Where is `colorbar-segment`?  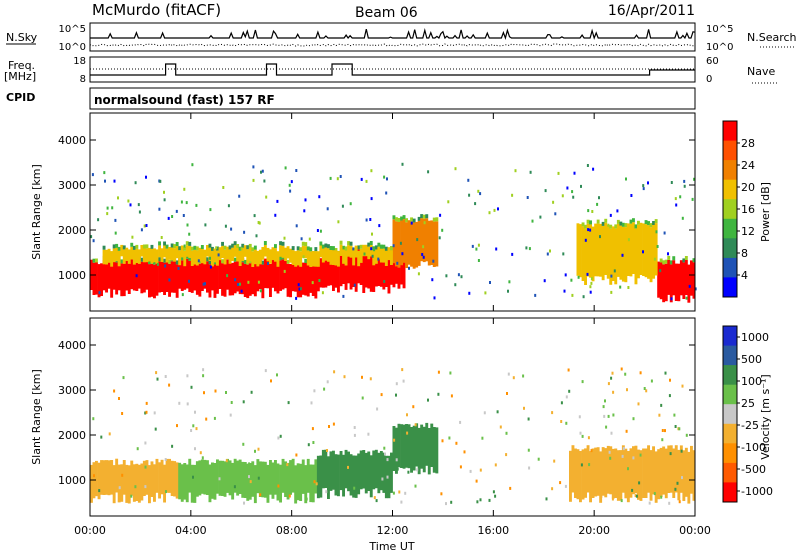 colorbar-segment is located at coordinates (730, 189).